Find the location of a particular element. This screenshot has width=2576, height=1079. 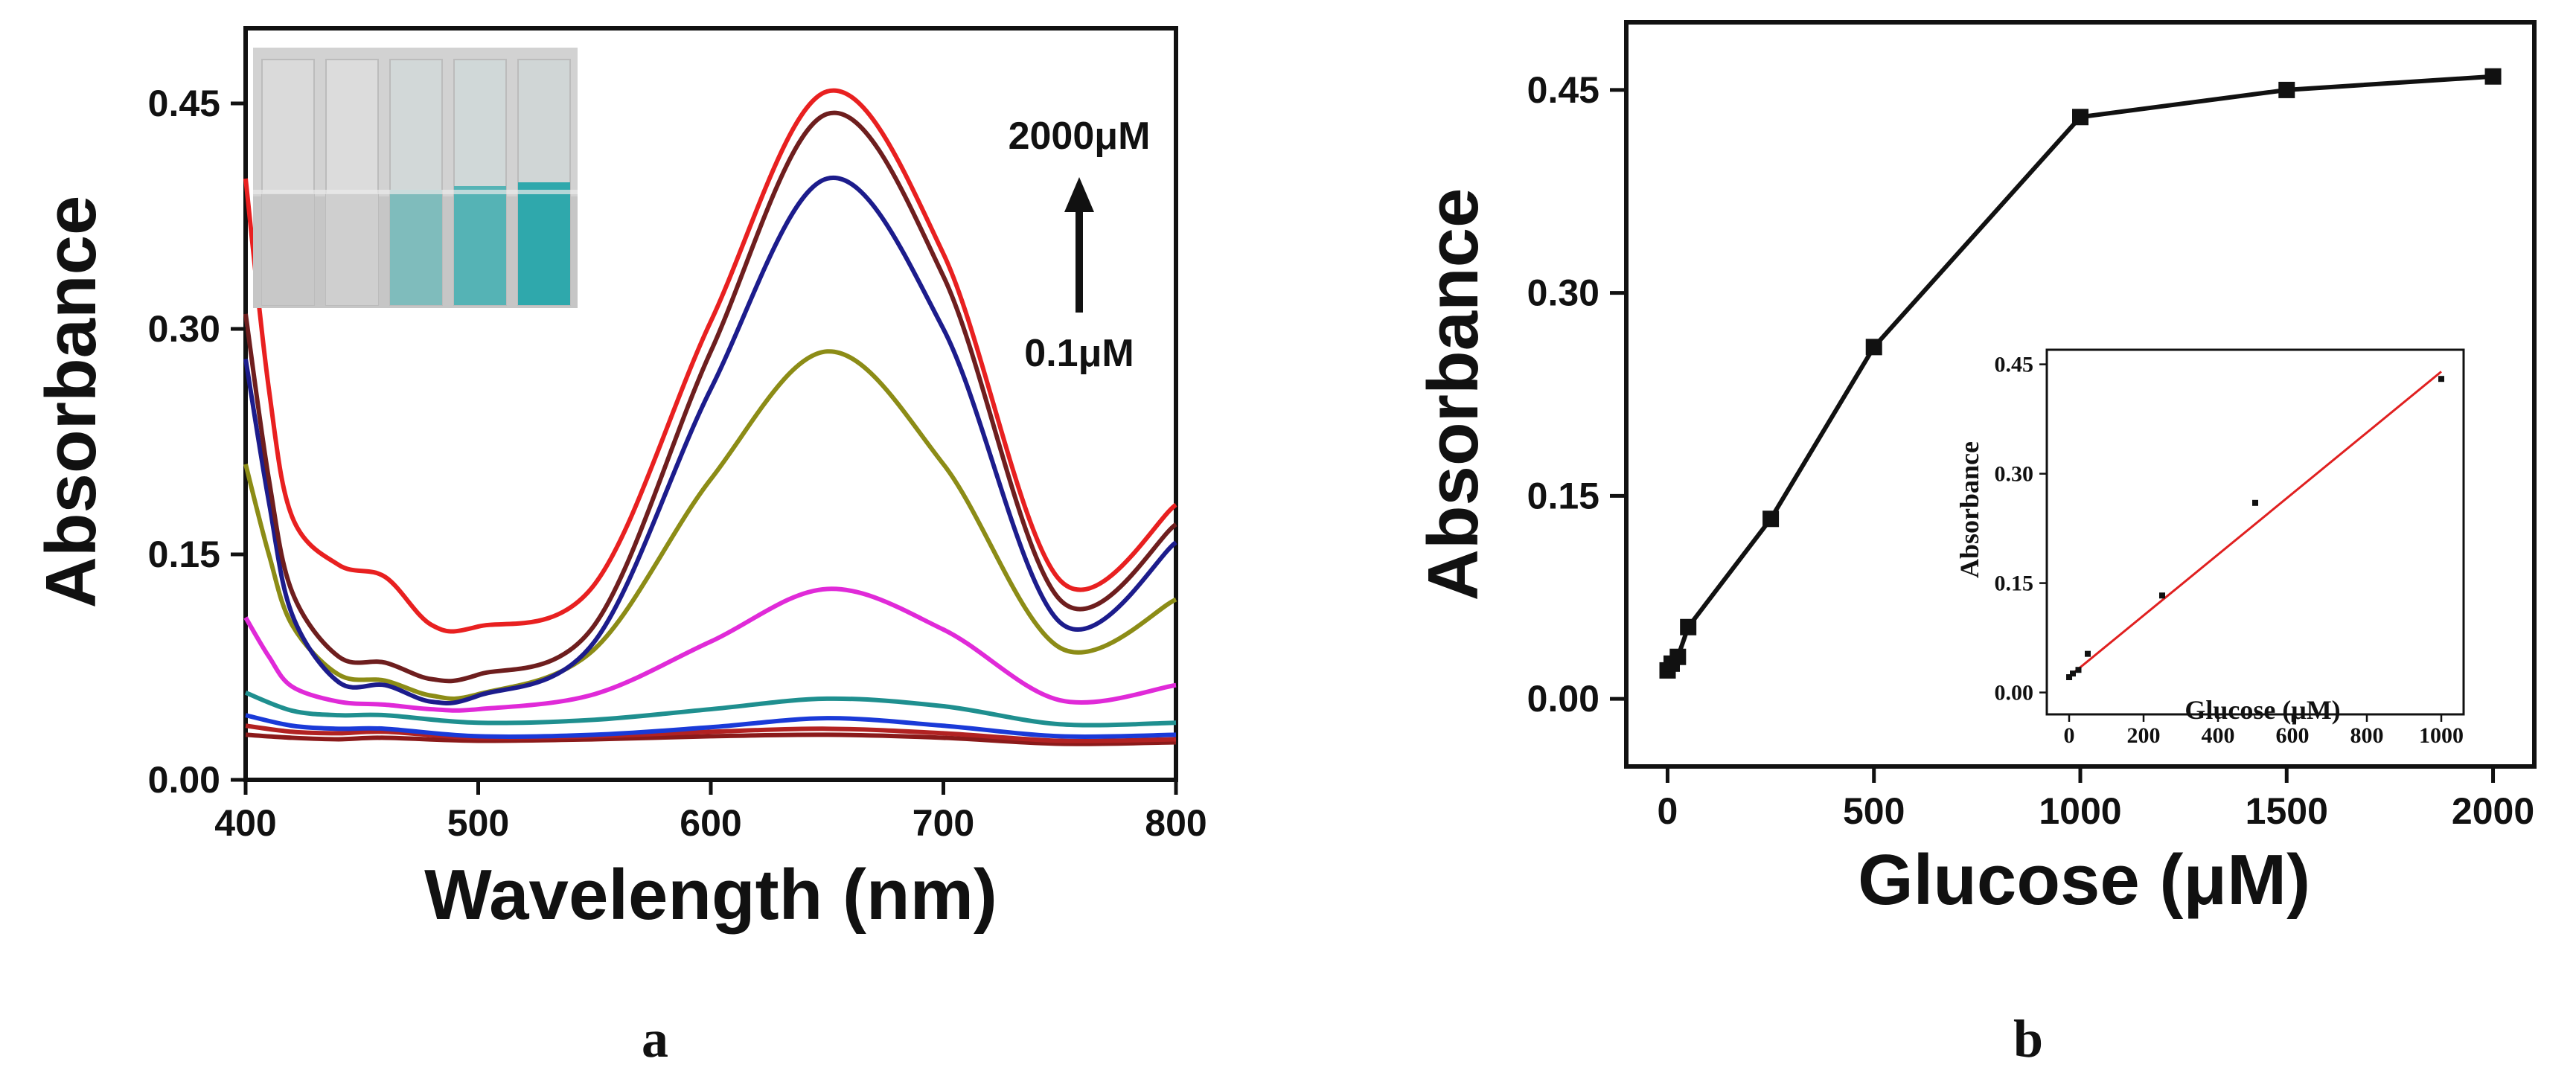

spectrum-line-c1 is located at coordinates (711, 739).